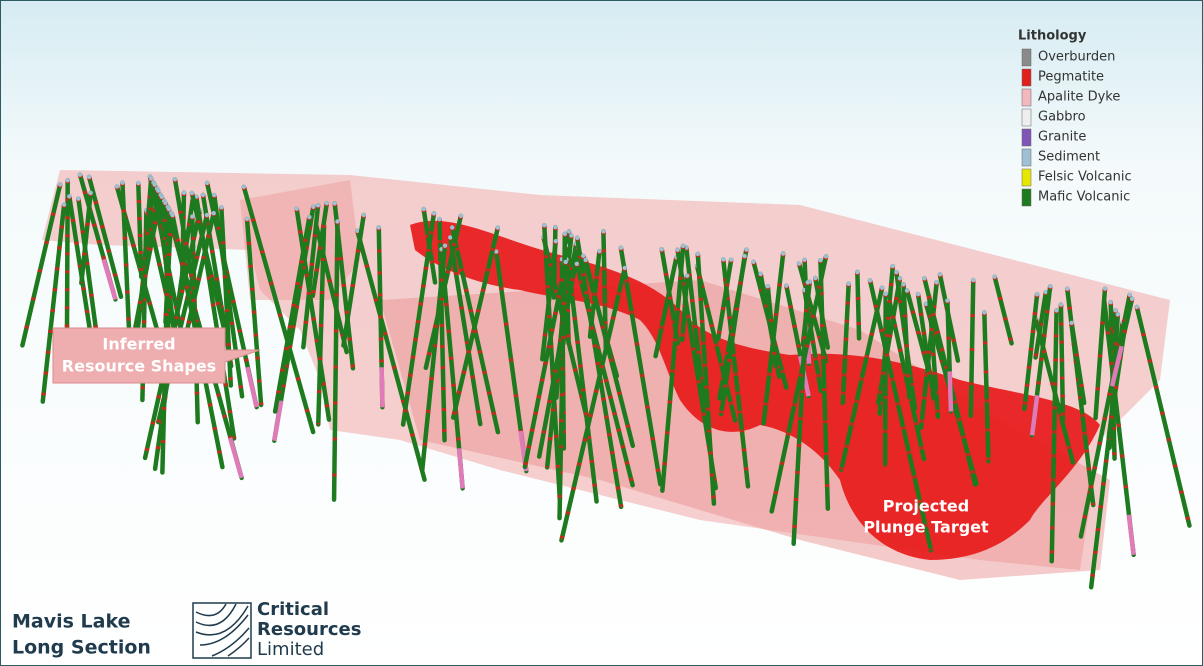 The width and height of the screenshot is (1203, 666). I want to click on logo-text: Critical, so click(293, 609).